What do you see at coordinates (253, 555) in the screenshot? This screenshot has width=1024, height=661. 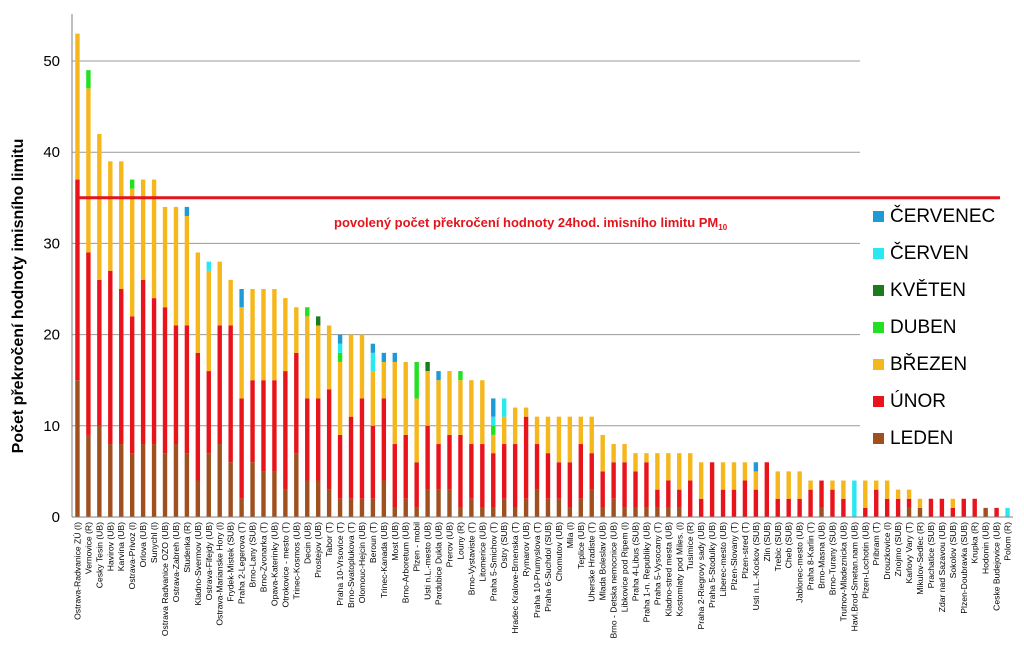 I see `x-tick-label: Brno-Lany (SUB)` at bounding box center [253, 555].